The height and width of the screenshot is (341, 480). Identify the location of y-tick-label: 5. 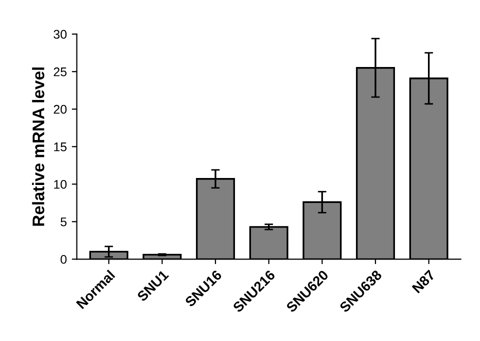
(63, 222).